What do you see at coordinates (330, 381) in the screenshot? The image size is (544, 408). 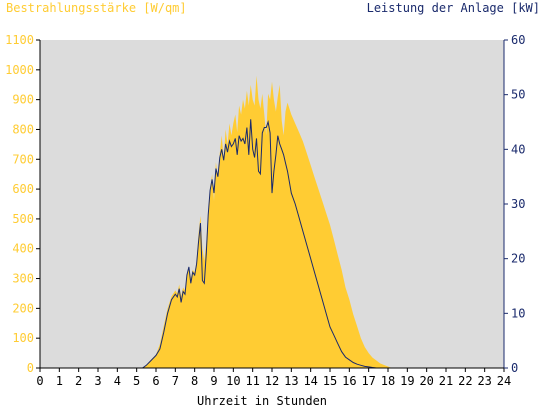 I see `x-tick-label: 15` at bounding box center [330, 381].